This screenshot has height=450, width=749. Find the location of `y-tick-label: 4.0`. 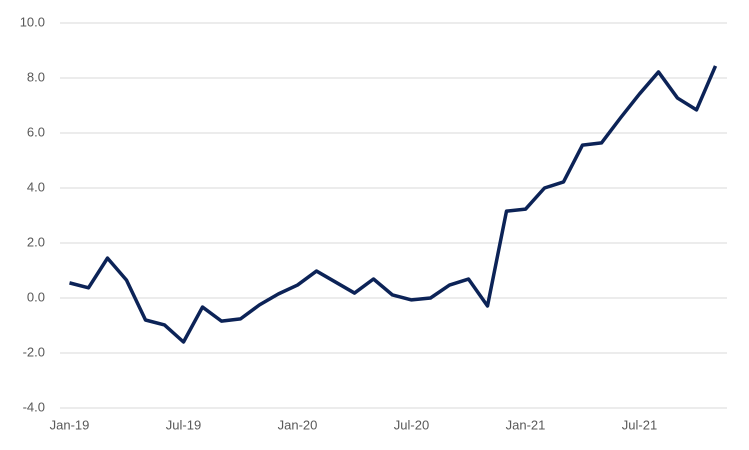

y-tick-label: 4.0 is located at coordinates (36, 186).